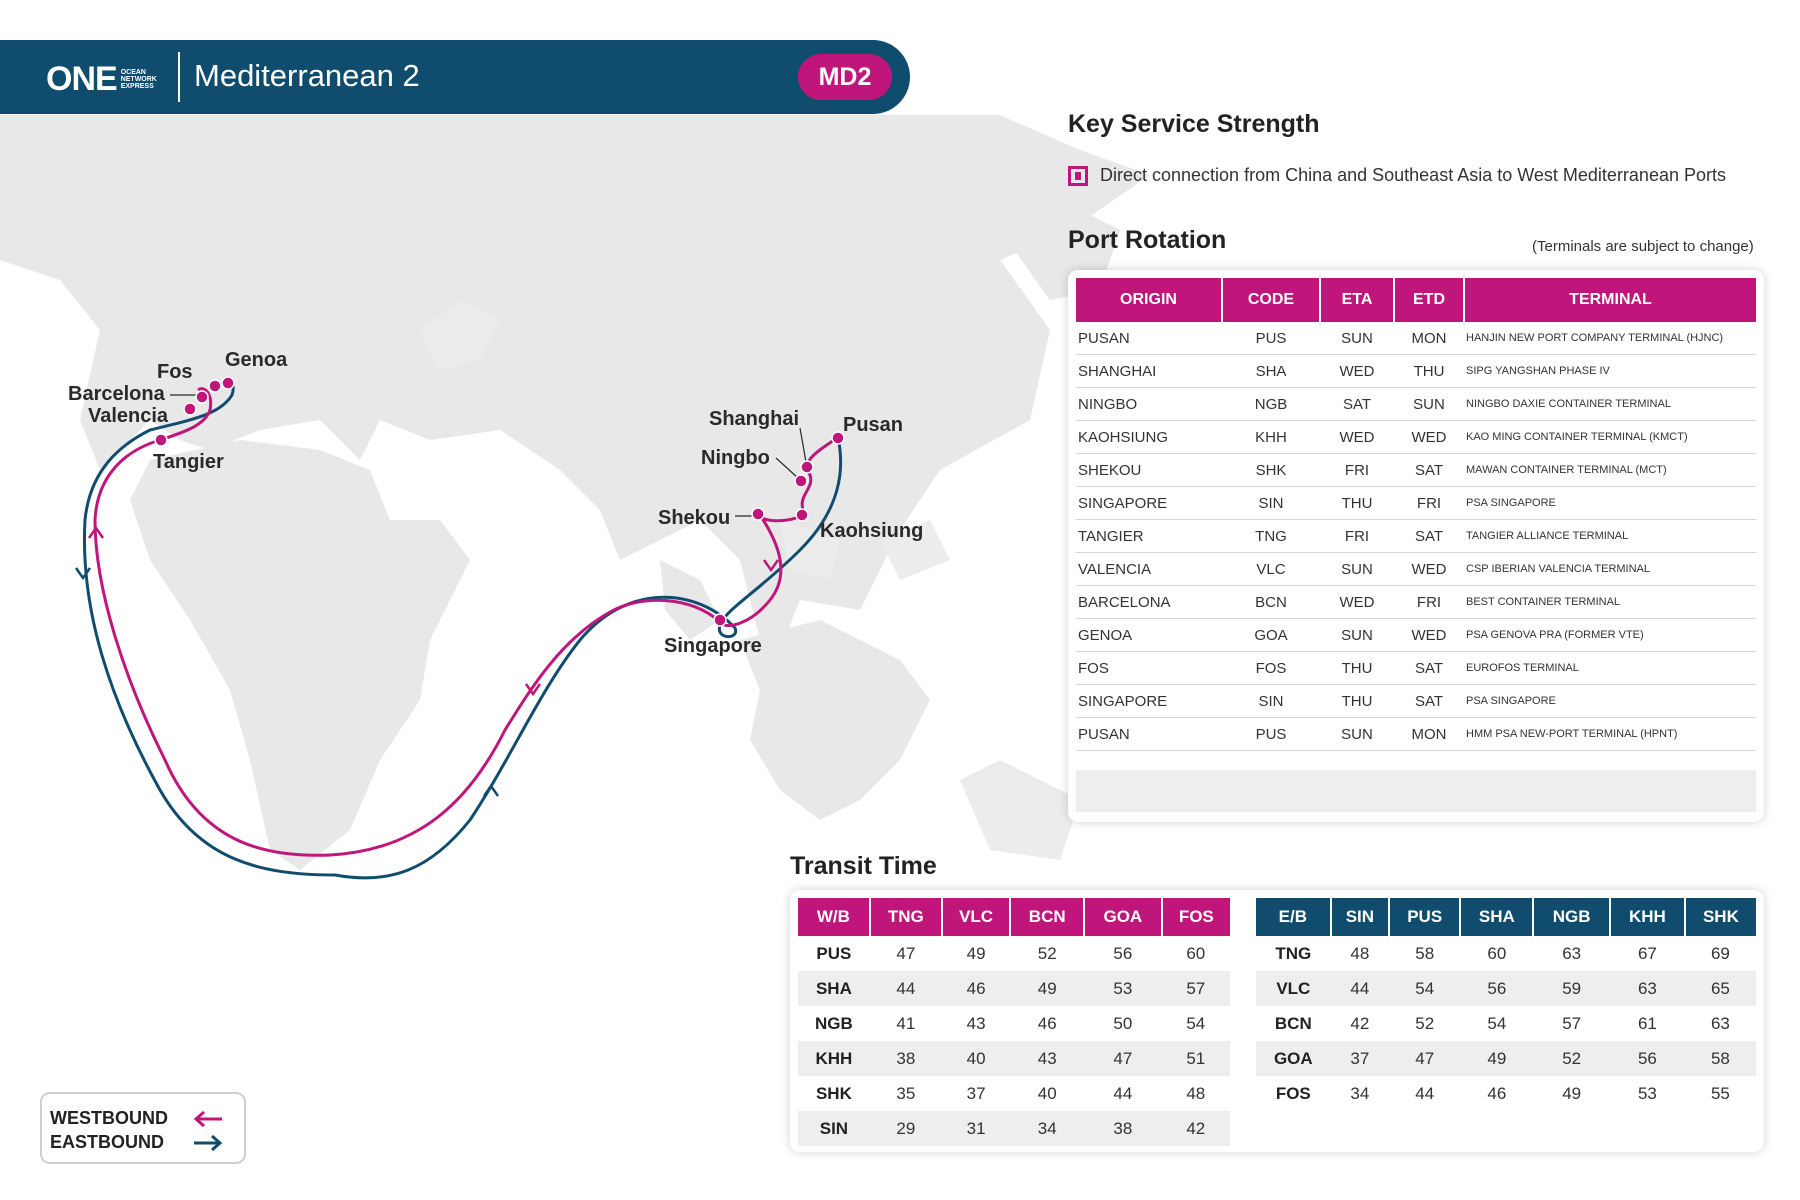 Image resolution: width=1800 pixels, height=1200 pixels. What do you see at coordinates (1271, 668) in the screenshot?
I see `code-cell: FOS` at bounding box center [1271, 668].